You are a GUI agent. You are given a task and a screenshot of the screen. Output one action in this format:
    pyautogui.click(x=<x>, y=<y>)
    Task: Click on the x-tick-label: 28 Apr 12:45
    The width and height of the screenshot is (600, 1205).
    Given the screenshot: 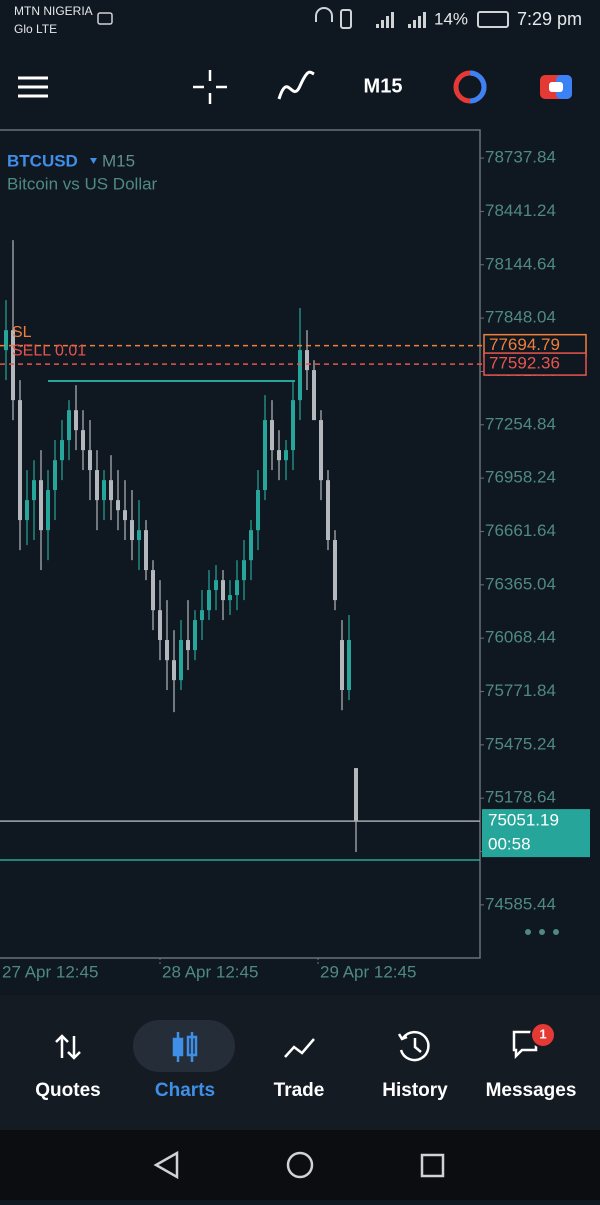 What is the action you would take?
    pyautogui.click(x=210, y=971)
    